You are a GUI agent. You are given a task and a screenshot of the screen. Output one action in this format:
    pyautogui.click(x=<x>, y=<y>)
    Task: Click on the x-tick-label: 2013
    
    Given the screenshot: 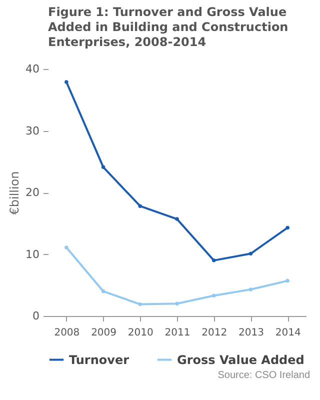 What is the action you would take?
    pyautogui.click(x=251, y=333)
    